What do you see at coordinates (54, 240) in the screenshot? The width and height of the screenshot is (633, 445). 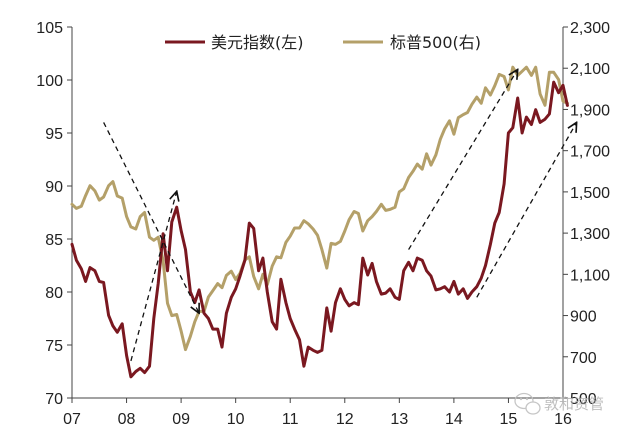 I see `left-tick-label: 85` at bounding box center [54, 240].